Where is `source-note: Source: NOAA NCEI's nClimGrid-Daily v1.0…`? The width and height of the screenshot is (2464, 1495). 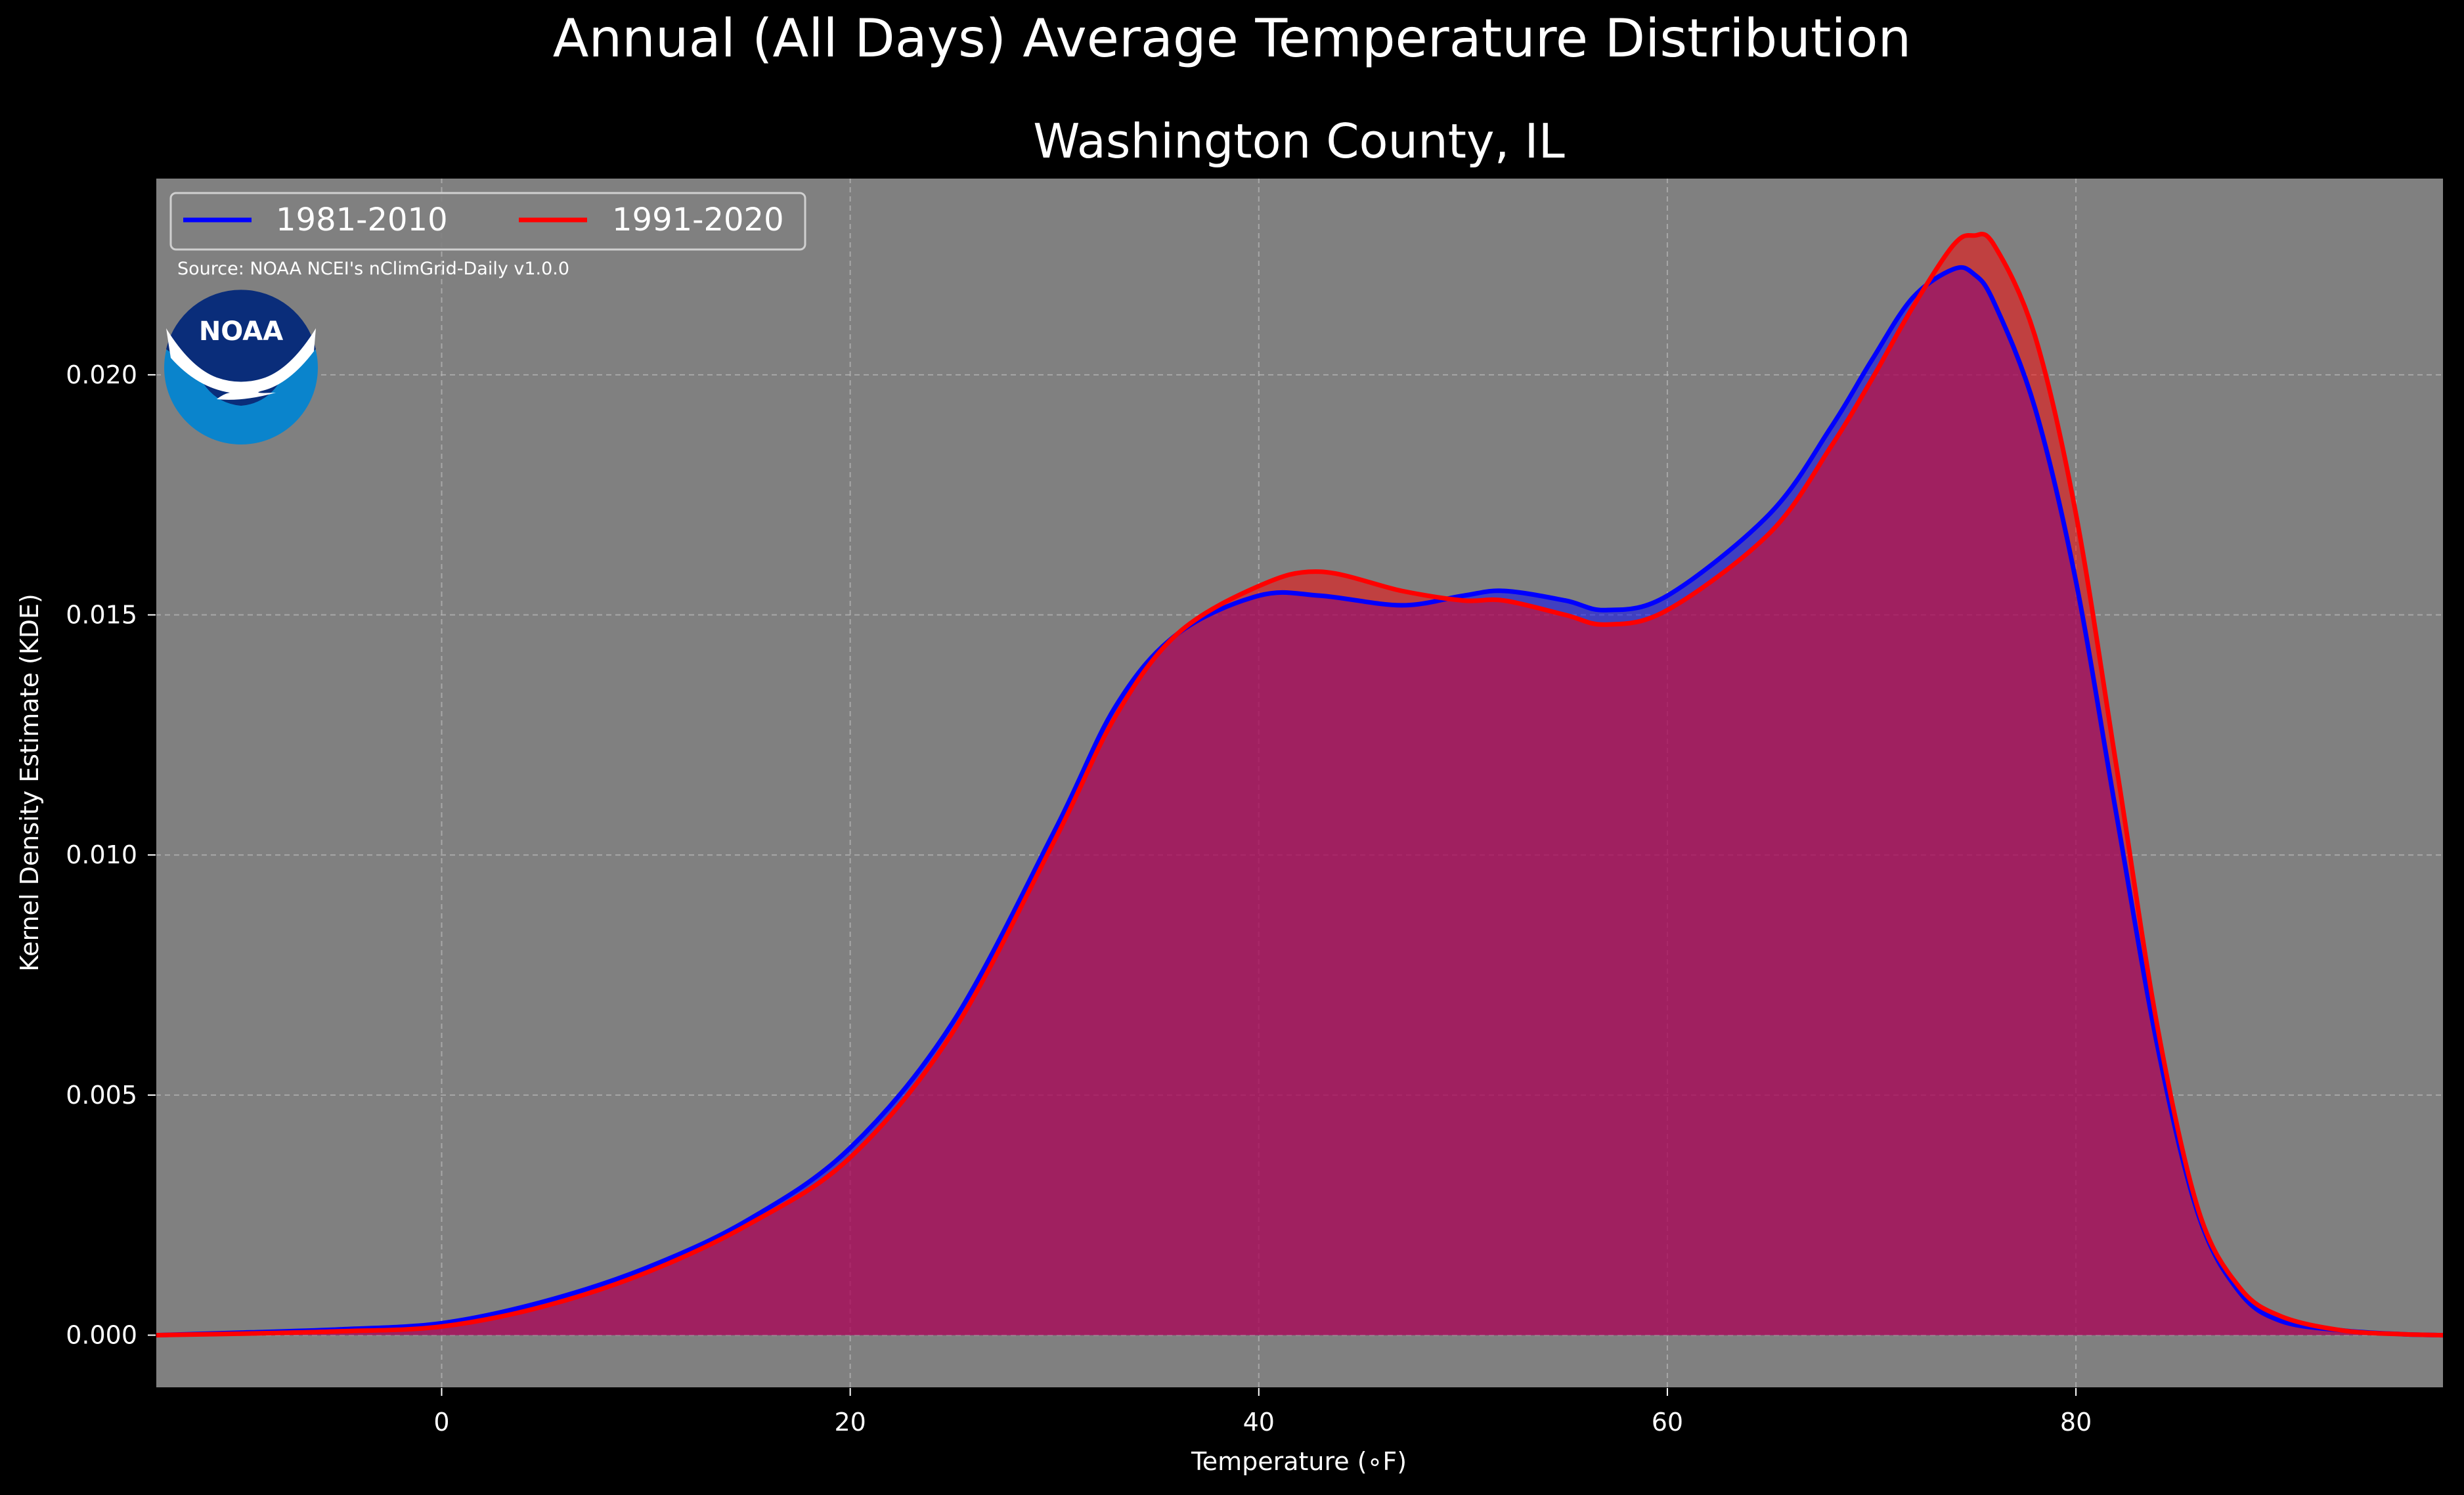 source-note: Source: NOAA NCEI's nClimGrid-Daily v1.0… is located at coordinates (373, 269).